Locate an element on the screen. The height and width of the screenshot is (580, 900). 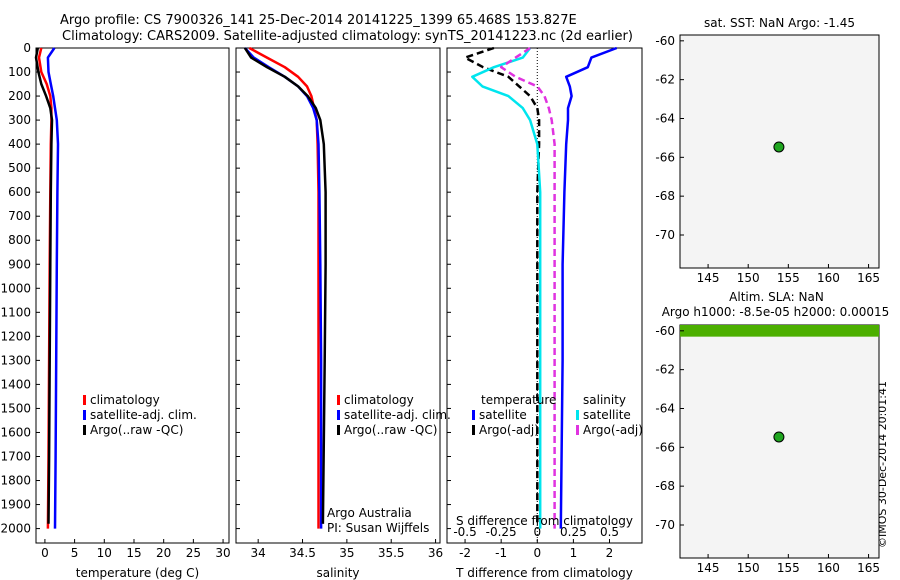
sla-map-subtitle: Argo h1000: -8.5e-05 h2000: 0.00015 is located at coordinates (776, 312).